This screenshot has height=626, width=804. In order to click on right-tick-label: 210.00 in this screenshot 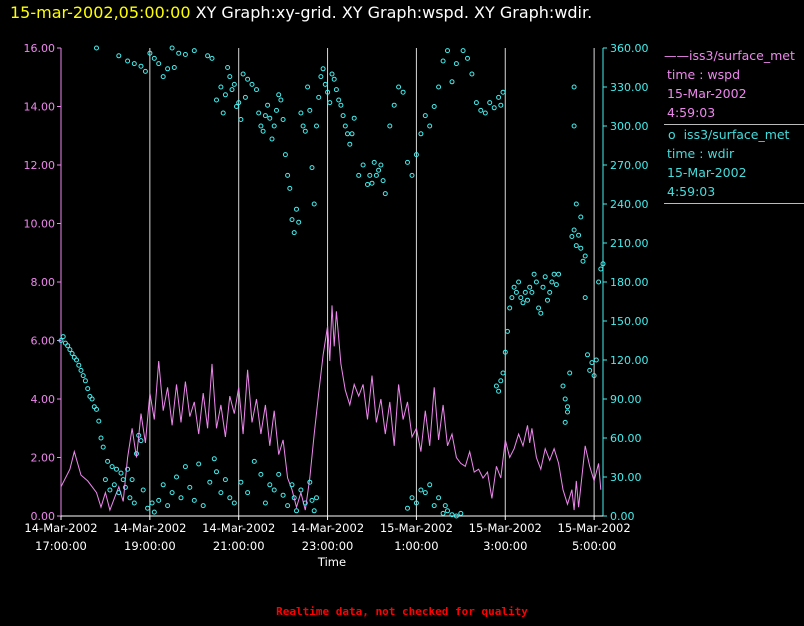, I will do `click(629, 243)`.